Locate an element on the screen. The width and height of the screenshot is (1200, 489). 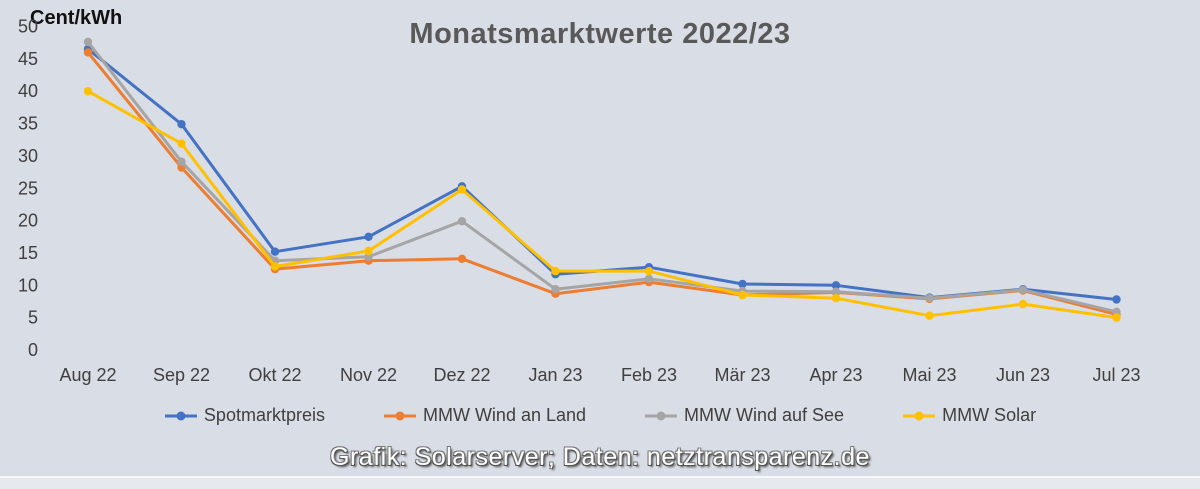
y-axis-title: Cent/kWh is located at coordinates (76, 18).